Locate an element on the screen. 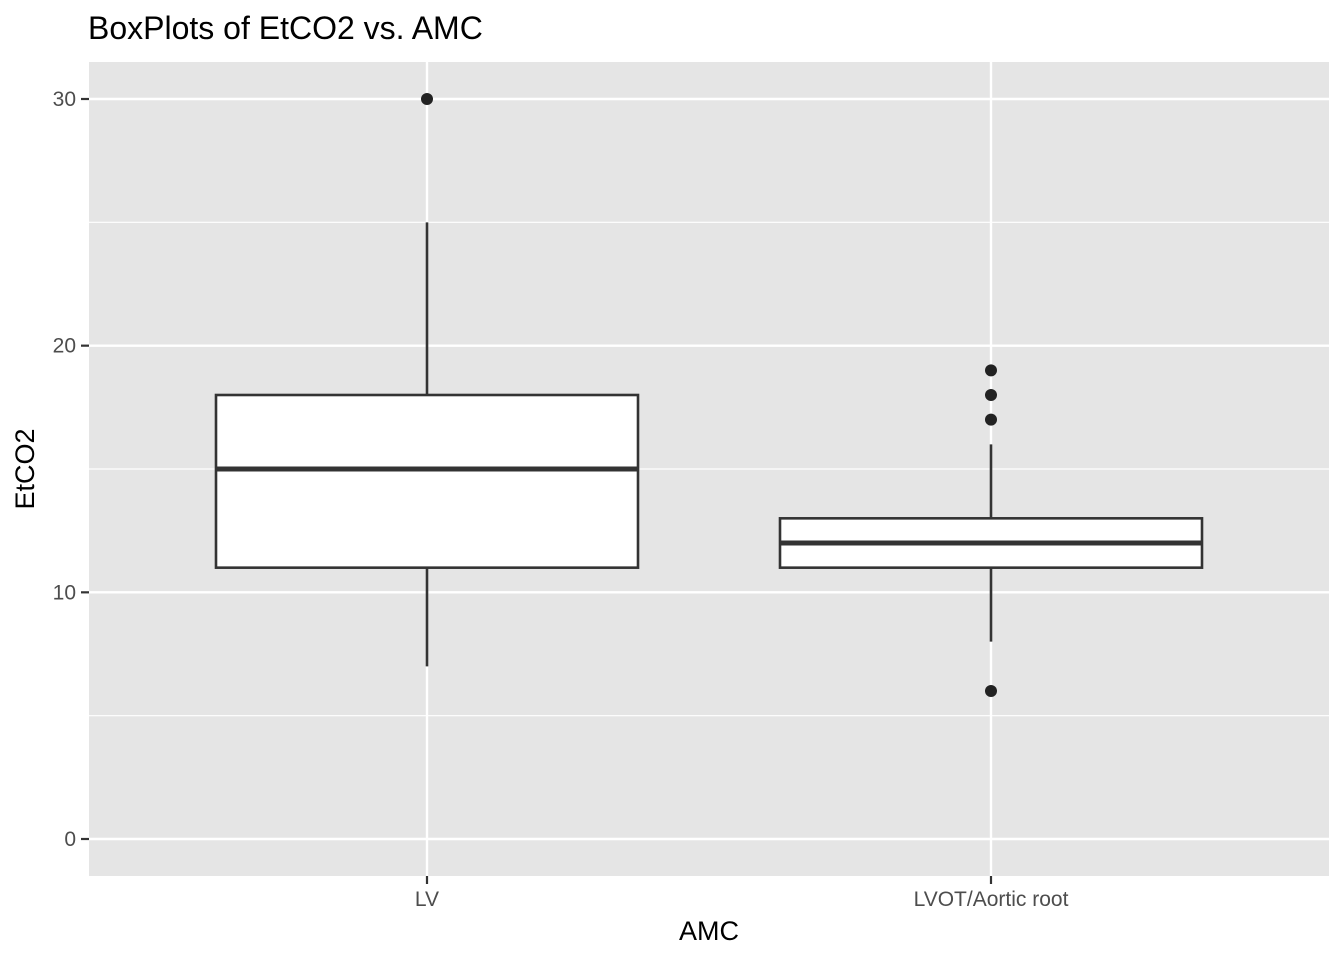  x-tick-label: LV is located at coordinates (427, 899).